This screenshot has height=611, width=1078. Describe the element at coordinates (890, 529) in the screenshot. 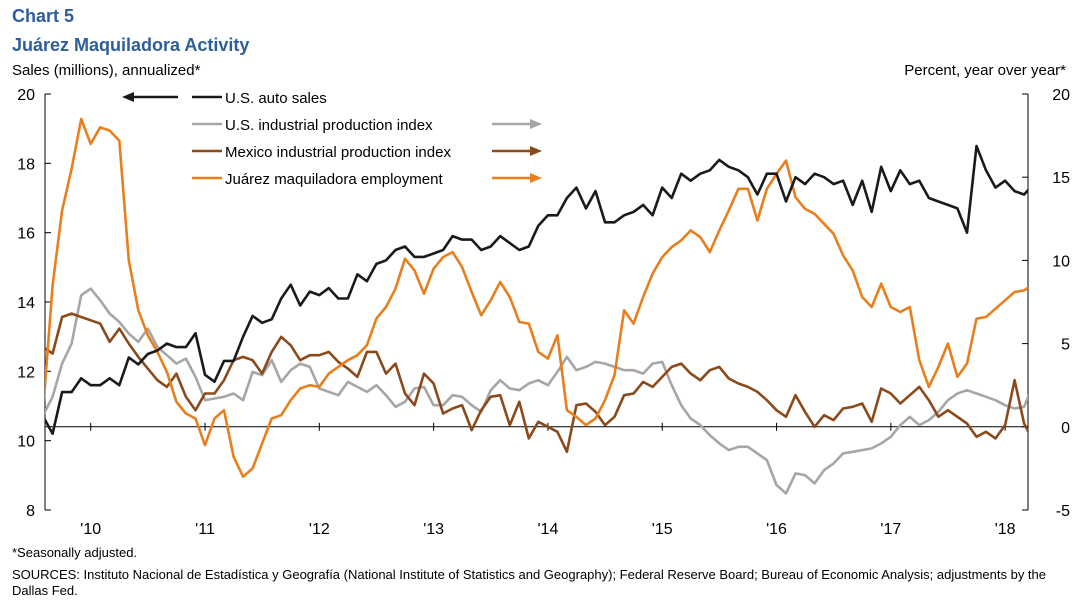

I see `x-tick-label: '17` at that location.